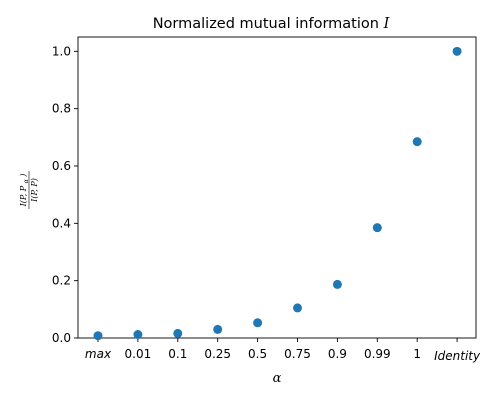 This screenshot has width=500, height=400. I want to click on y-label-num-close: ), so click(23, 176).